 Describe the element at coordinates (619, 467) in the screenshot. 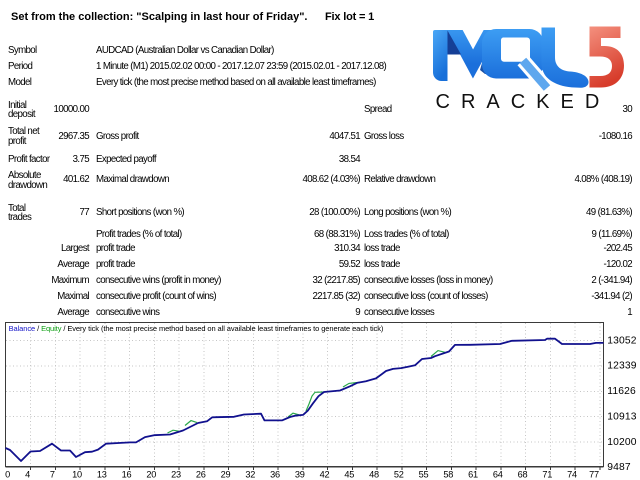

I see `svg-text: 9487` at that location.